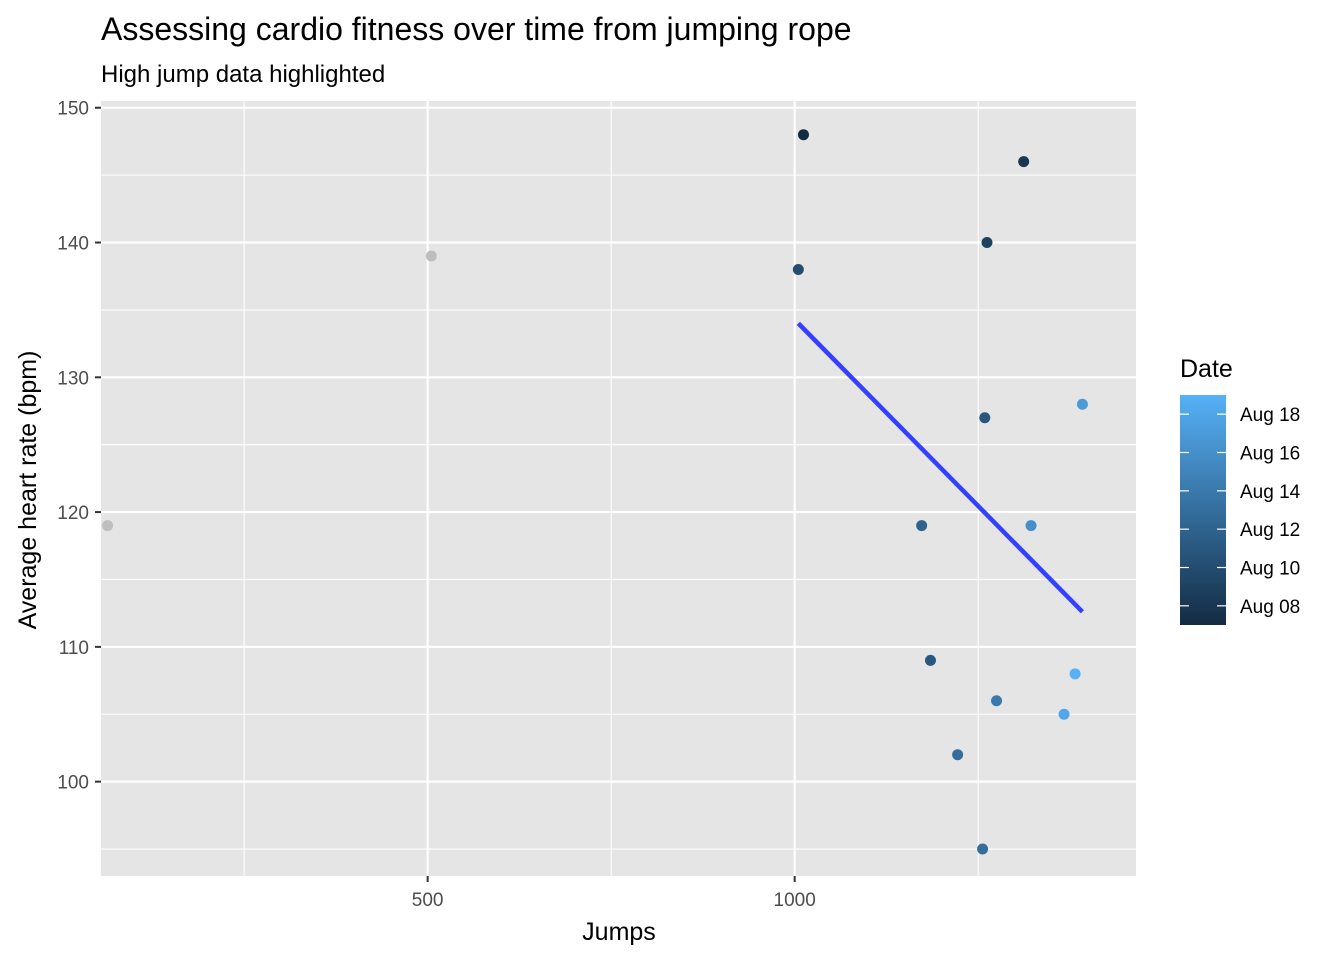  What do you see at coordinates (428, 900) in the screenshot?
I see `x-tick-label: 500` at bounding box center [428, 900].